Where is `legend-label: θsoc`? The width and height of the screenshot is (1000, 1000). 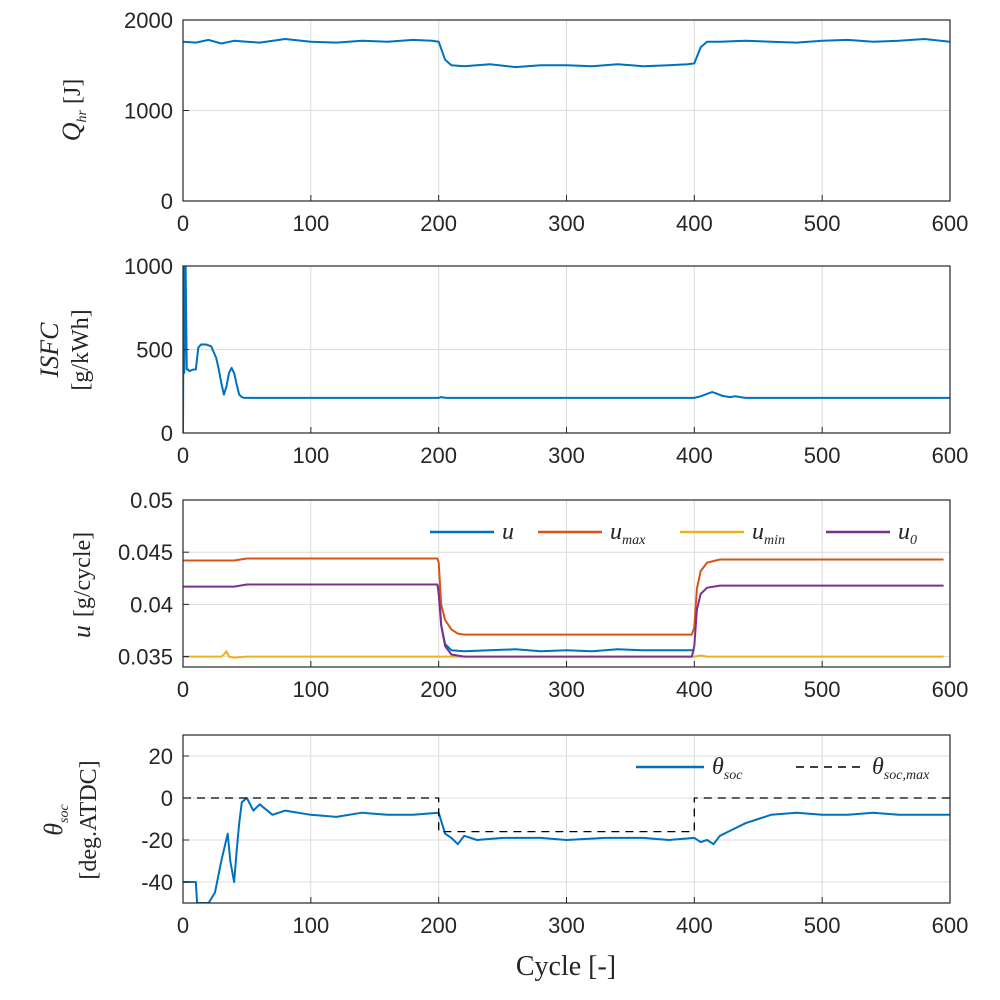
legend-label: θsoc is located at coordinates (727, 768).